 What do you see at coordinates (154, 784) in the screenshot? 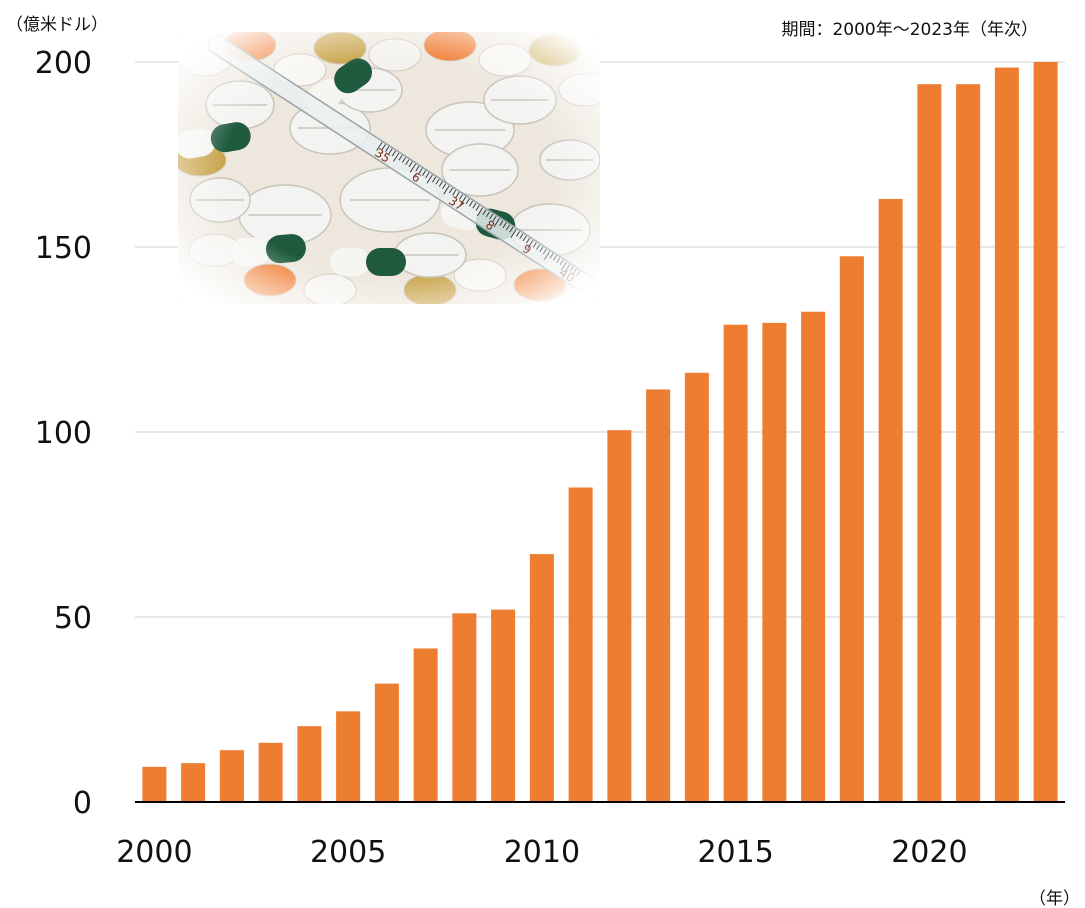
I see `bar-2000` at bounding box center [154, 784].